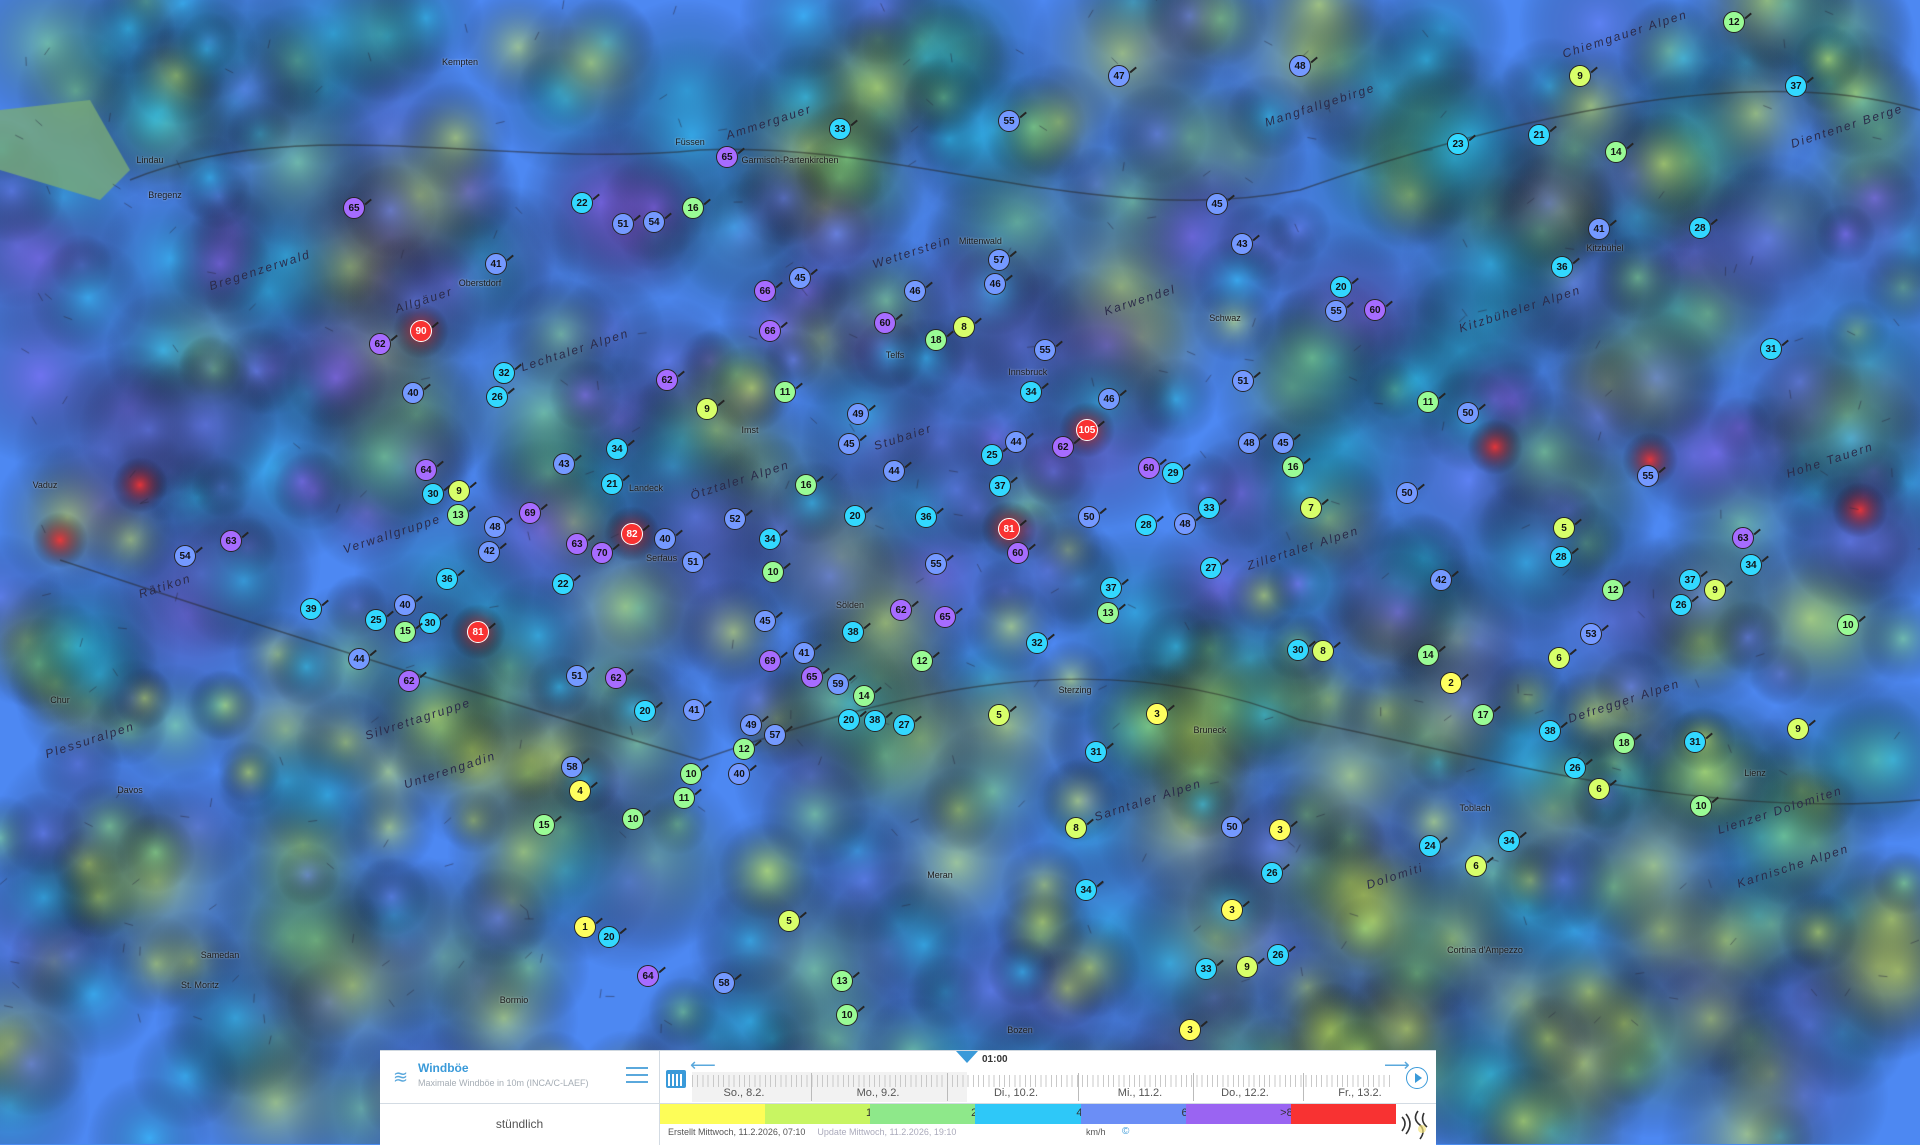 This screenshot has width=1920, height=1145. I want to click on gust-marker: 5, so click(789, 921).